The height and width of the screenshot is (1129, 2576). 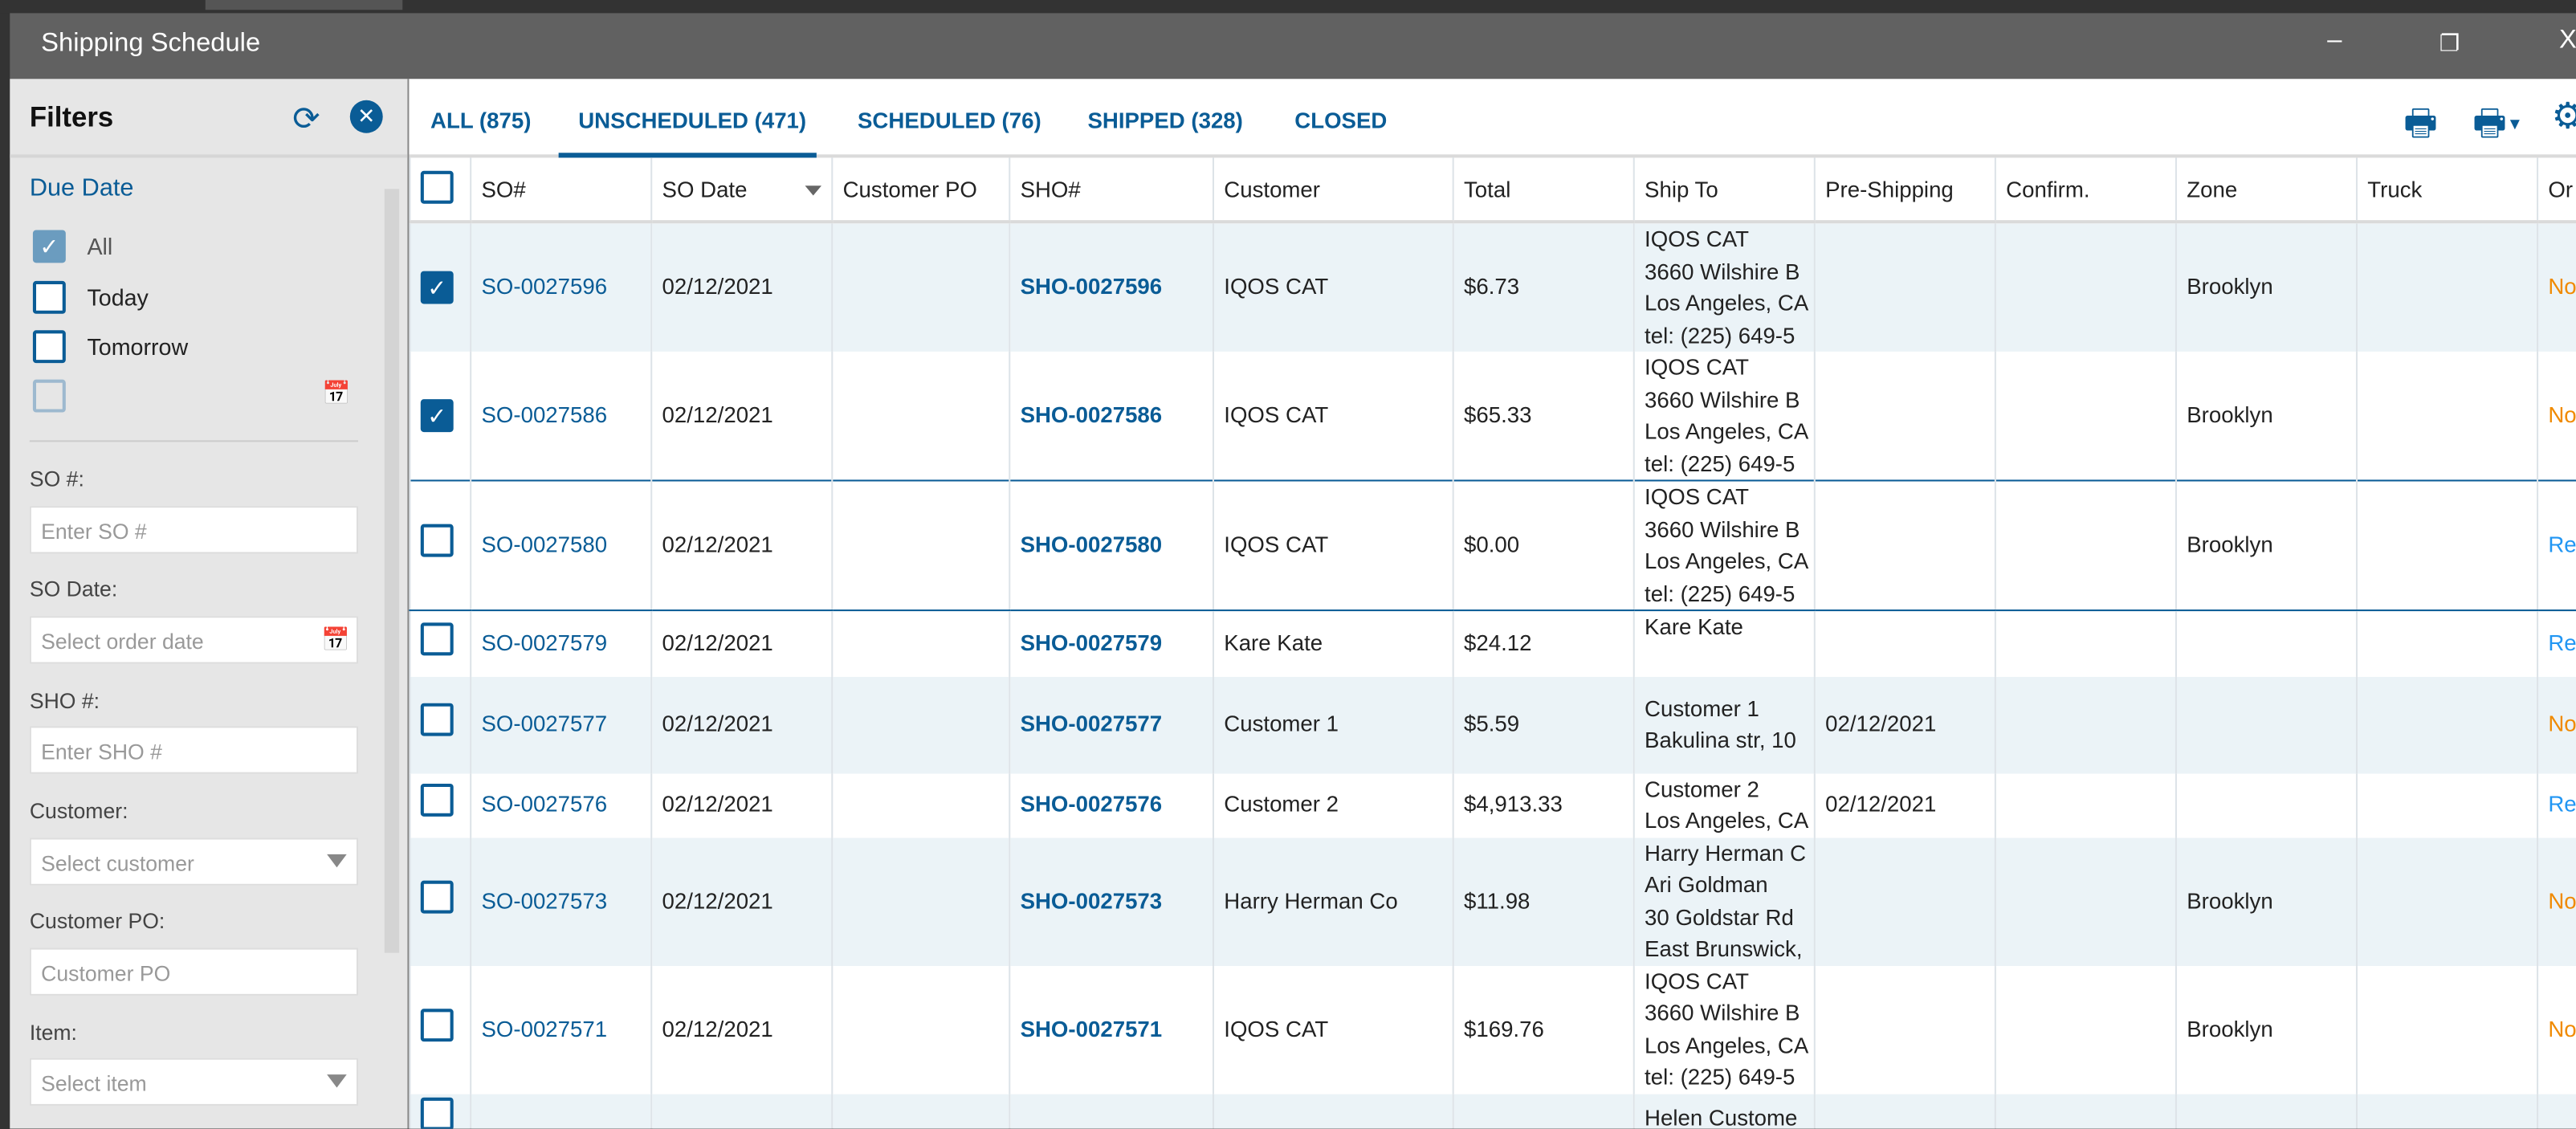 What do you see at coordinates (544, 643) in the screenshot?
I see `so-link: SO-0027579` at bounding box center [544, 643].